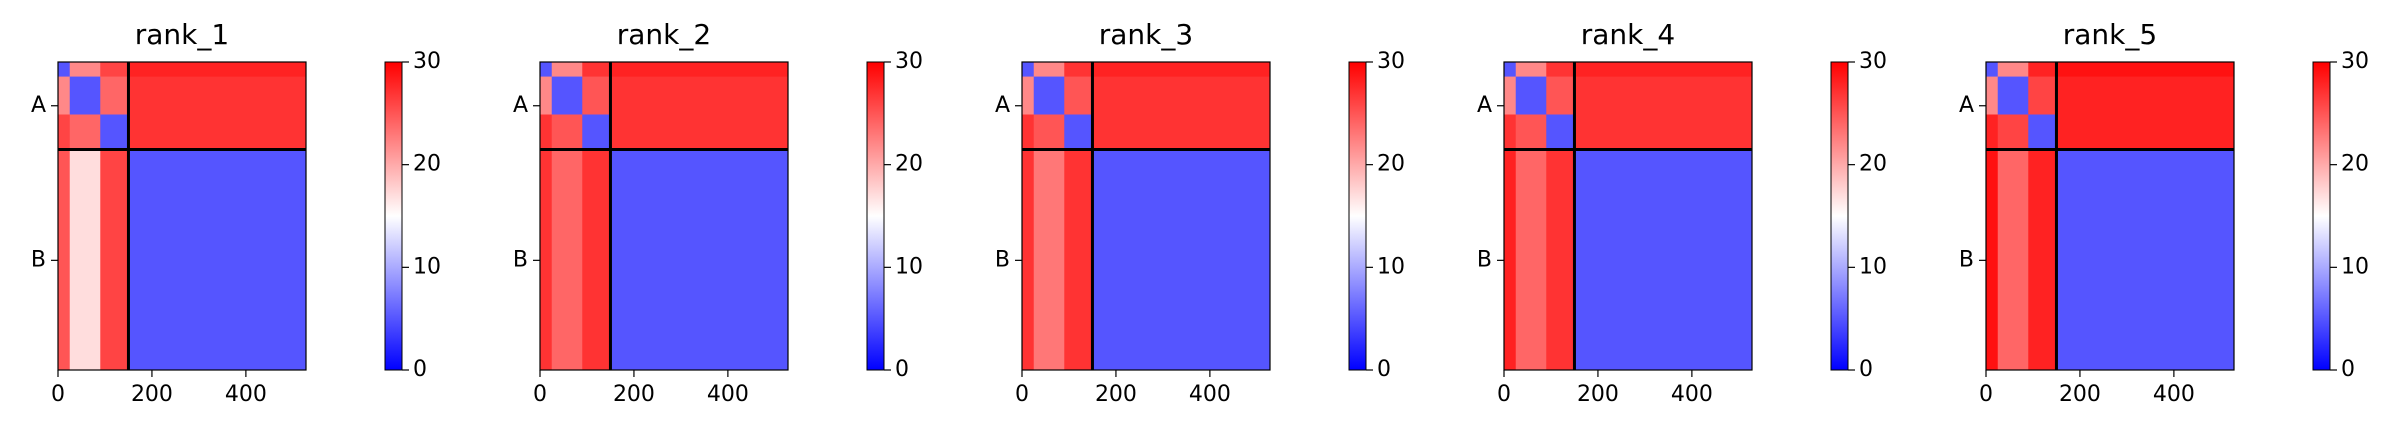 The height and width of the screenshot is (438, 2401). I want to click on panel-title: rank_3, so click(1146, 34).